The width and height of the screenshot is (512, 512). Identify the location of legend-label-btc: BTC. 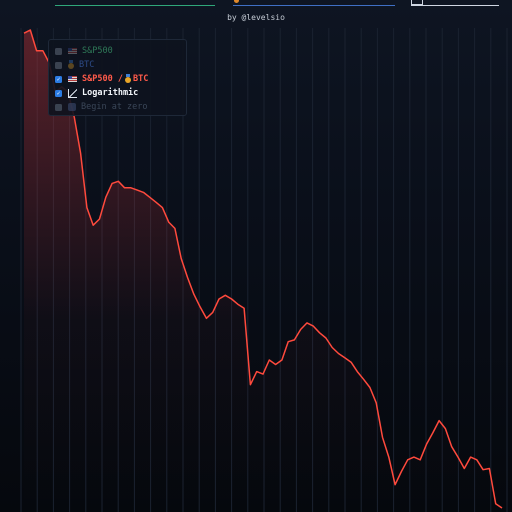
(87, 65).